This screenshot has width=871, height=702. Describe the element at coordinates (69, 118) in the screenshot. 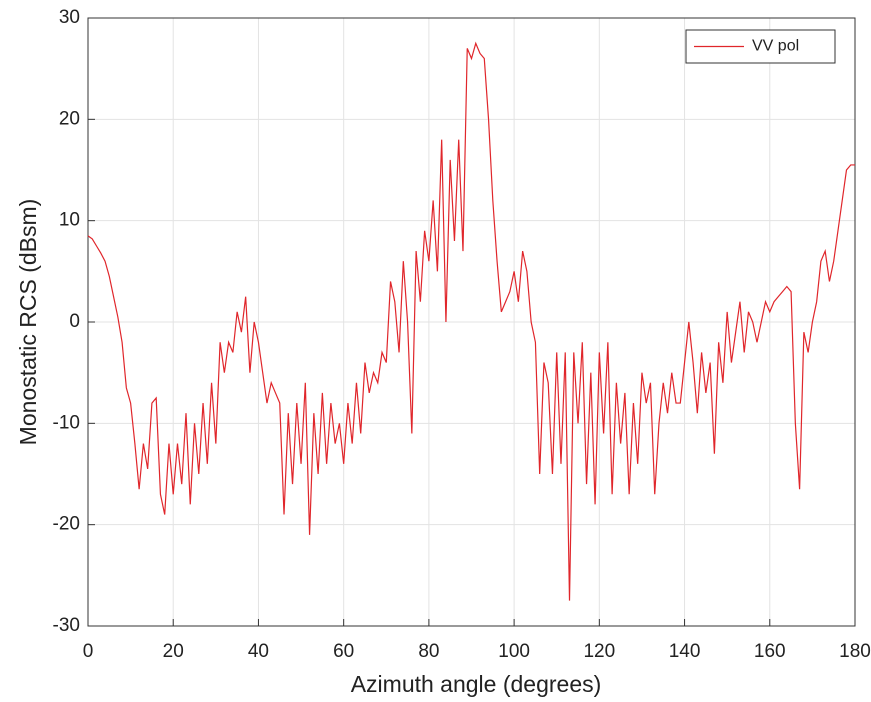

I see `y-tick-label: 20` at that location.